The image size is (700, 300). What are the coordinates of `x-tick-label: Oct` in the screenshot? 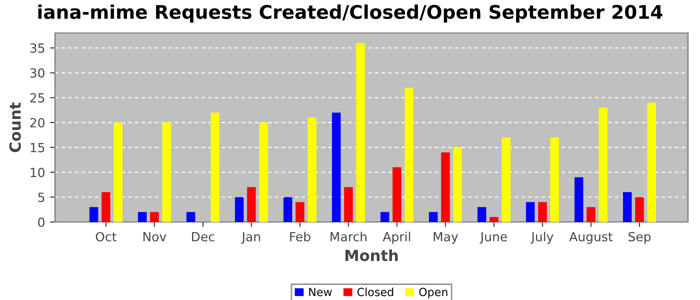 It's located at (106, 237).